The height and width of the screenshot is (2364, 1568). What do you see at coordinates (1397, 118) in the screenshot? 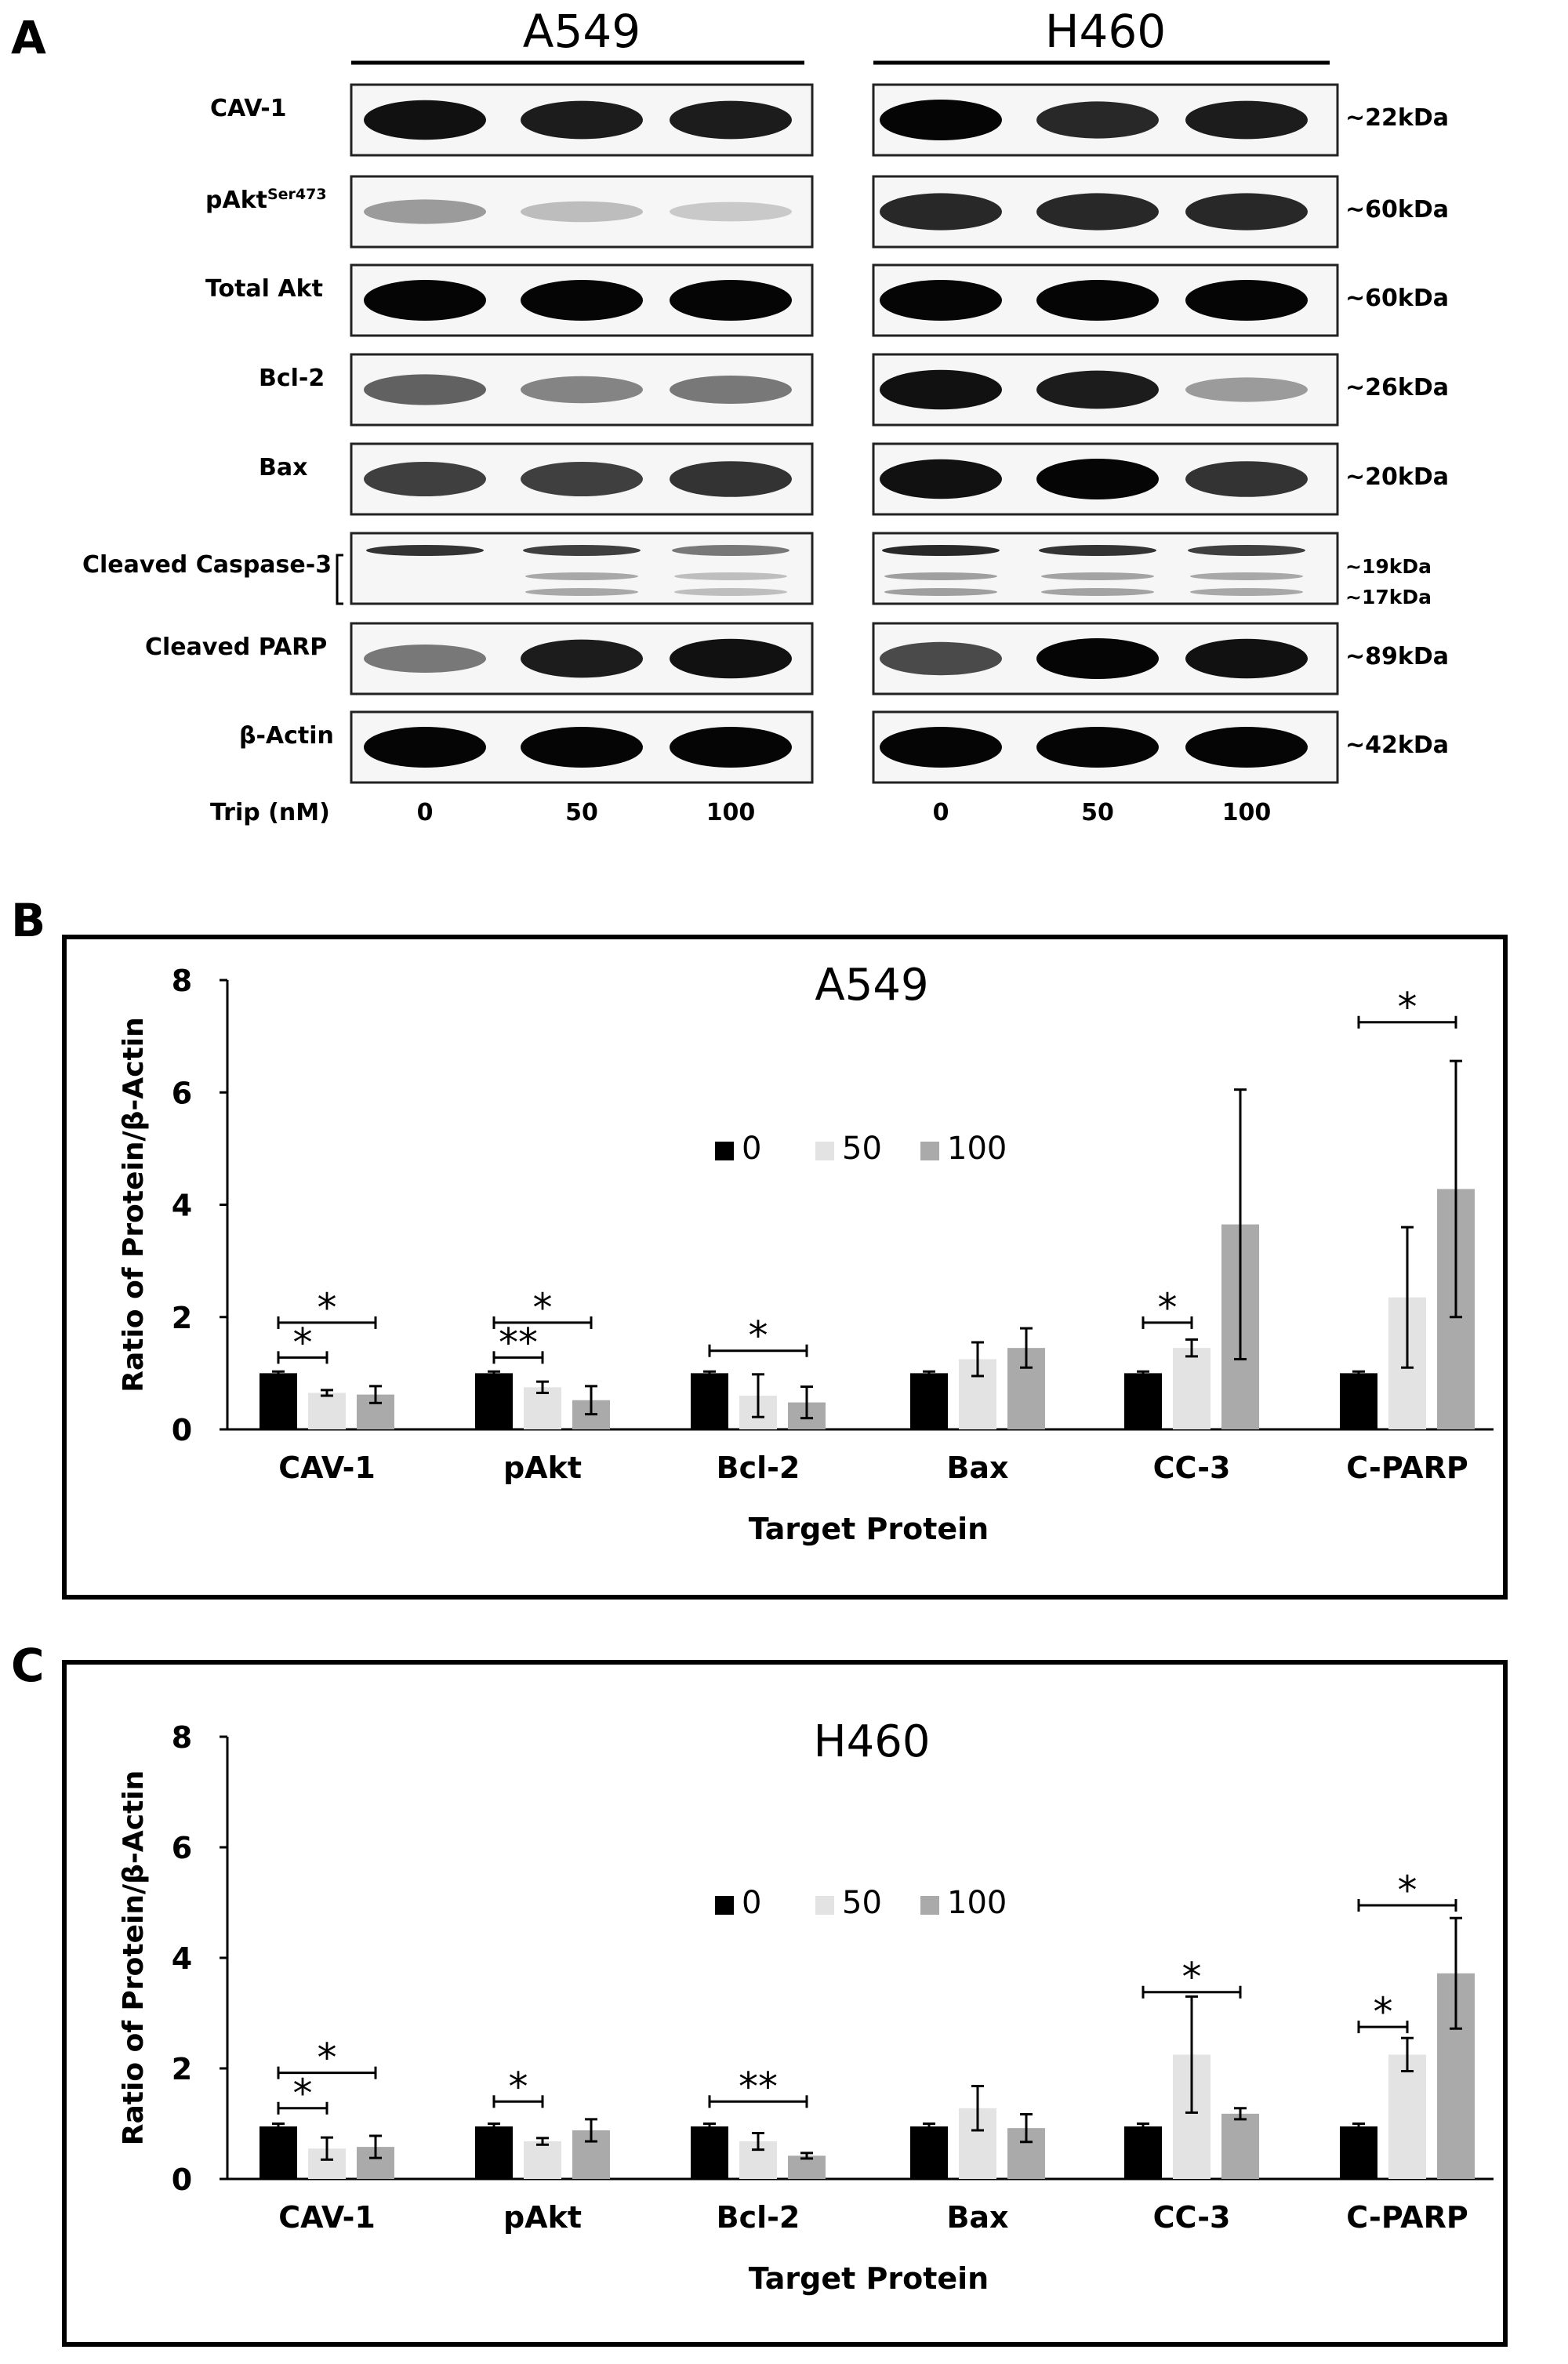
I see `blot-kda-label: ~22kDa` at bounding box center [1397, 118].